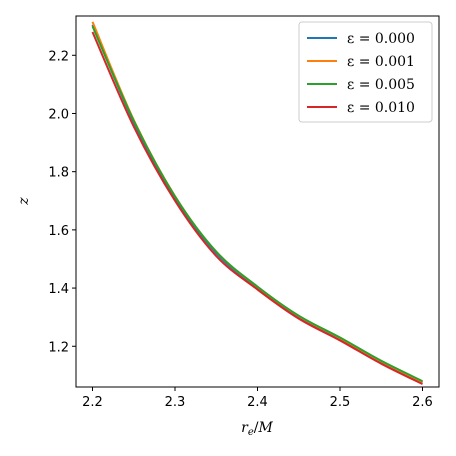  I want to click on y-tick-label: 2.0, so click(58, 114).